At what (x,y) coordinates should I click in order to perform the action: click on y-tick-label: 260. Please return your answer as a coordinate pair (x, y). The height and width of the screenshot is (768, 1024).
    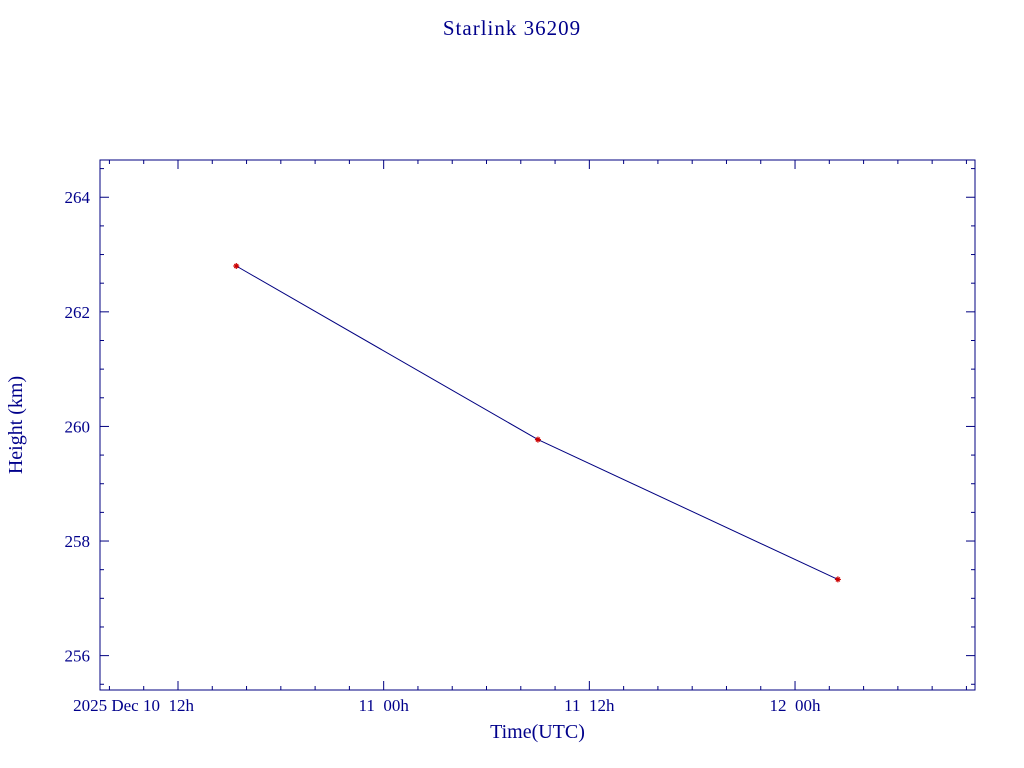
    Looking at the image, I should click on (78, 426).